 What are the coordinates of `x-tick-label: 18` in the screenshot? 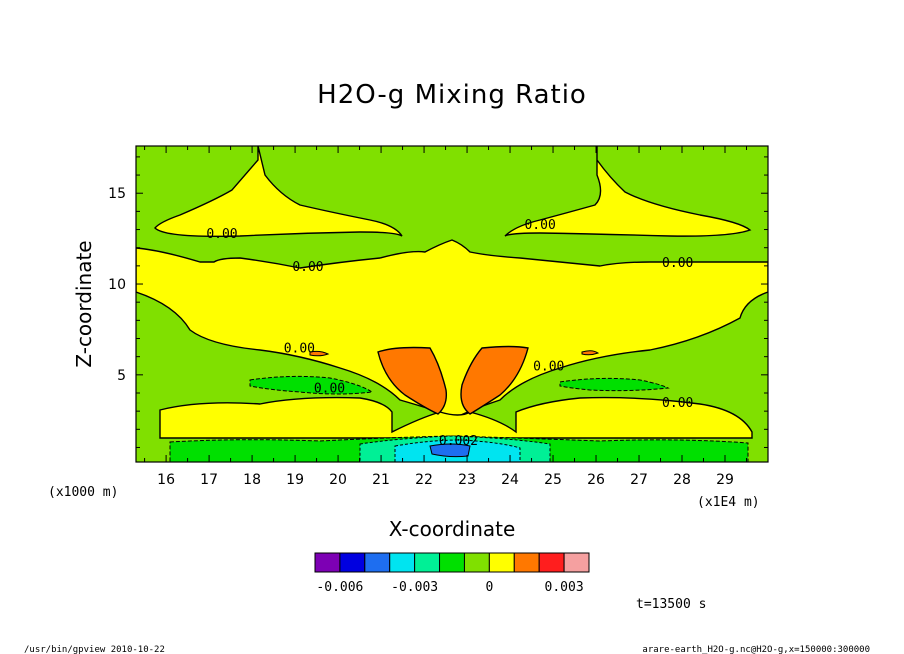 It's located at (252, 480).